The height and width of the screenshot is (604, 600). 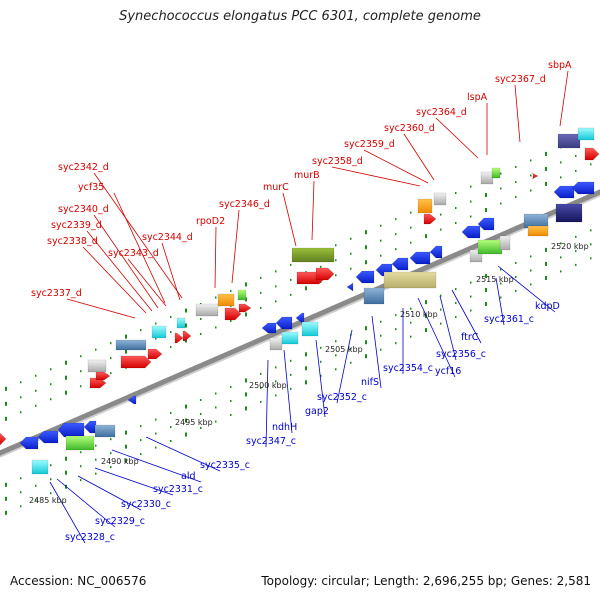 What do you see at coordinates (409, 128) in the screenshot?
I see `gene-label: syc2360_d` at bounding box center [409, 128].